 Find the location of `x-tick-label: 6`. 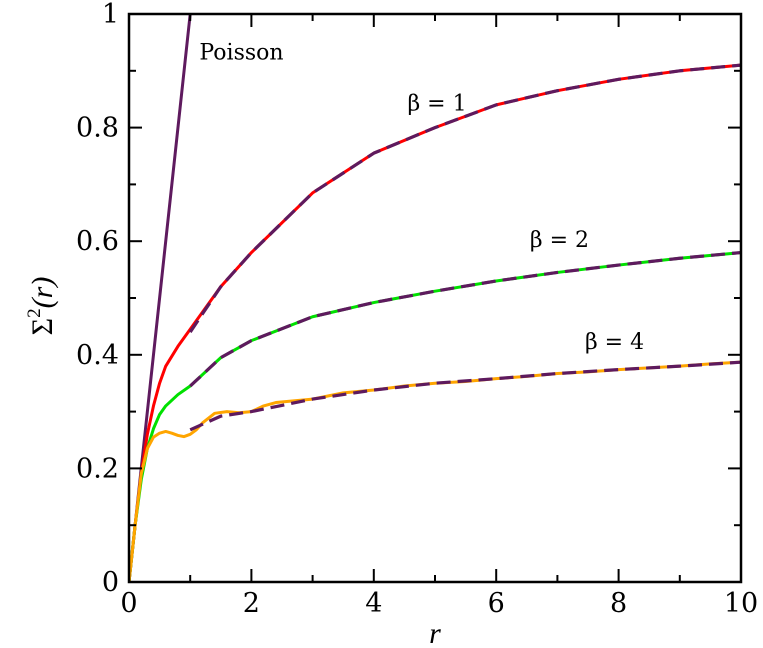

x-tick-label: 6 is located at coordinates (496, 603).